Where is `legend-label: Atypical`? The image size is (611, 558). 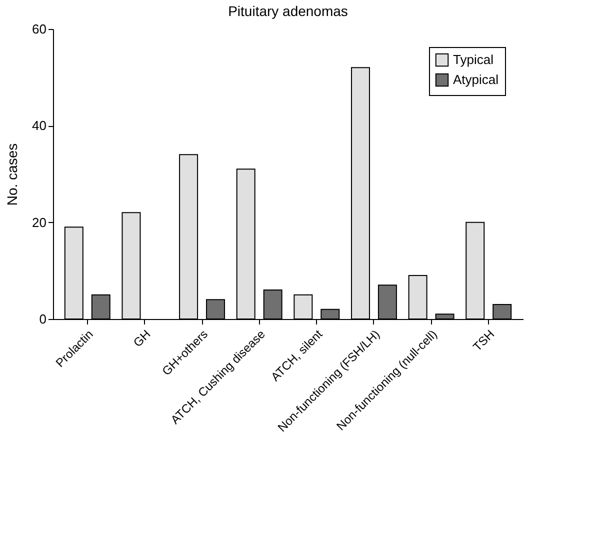
legend-label: Atypical is located at coordinates (476, 79).